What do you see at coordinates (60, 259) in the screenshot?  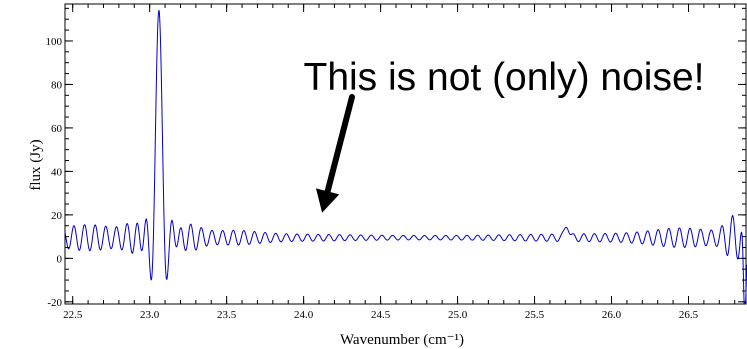 I see `y-tick-label: 0` at bounding box center [60, 259].